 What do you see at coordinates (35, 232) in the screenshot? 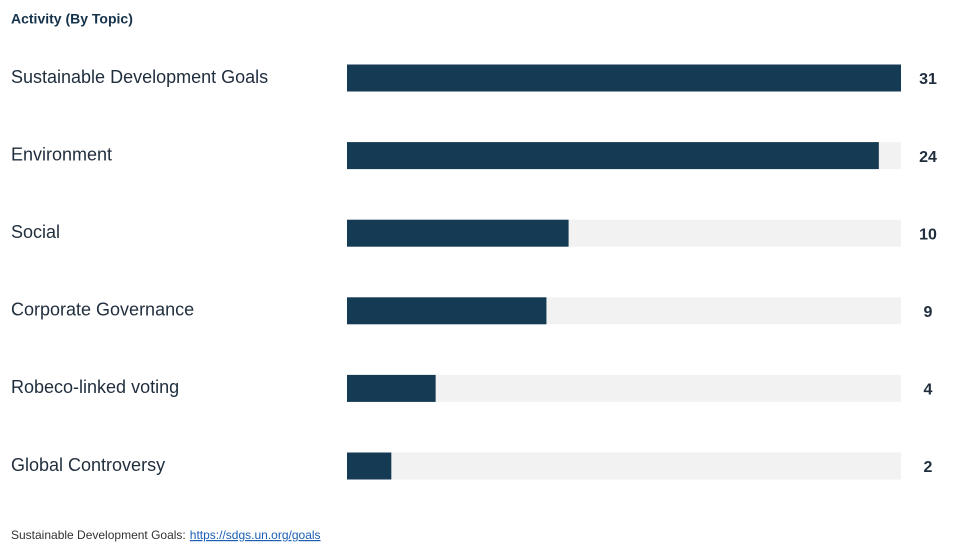
I see `category-label: Social` at bounding box center [35, 232].